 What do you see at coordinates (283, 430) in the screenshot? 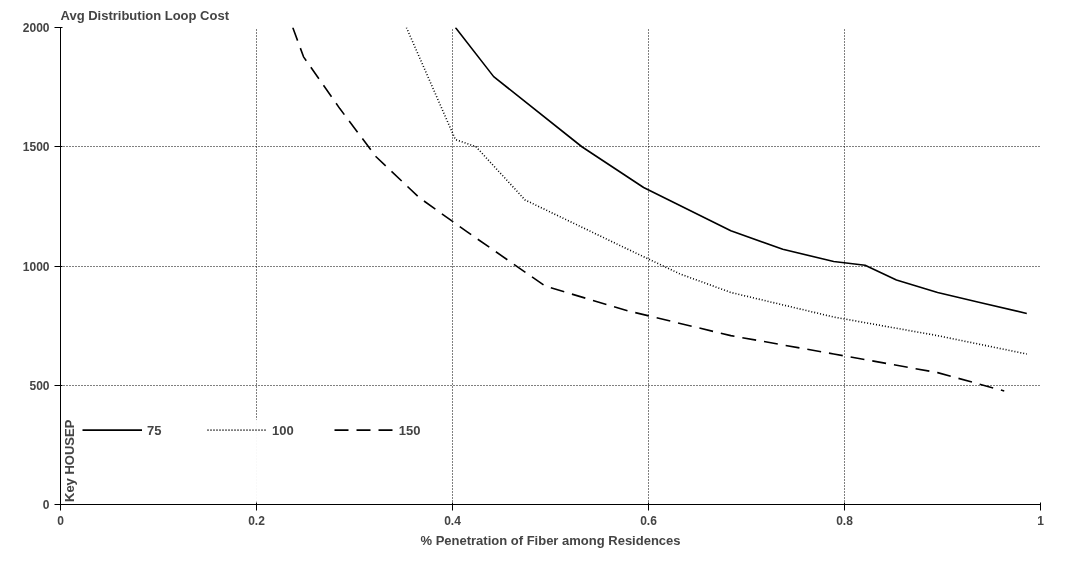
I see `legend-label: 100` at bounding box center [283, 430].